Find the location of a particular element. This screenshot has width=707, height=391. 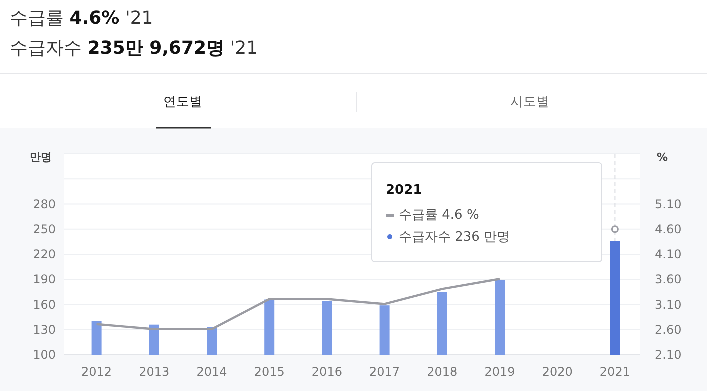

y-tick-label: 190 is located at coordinates (44, 279).